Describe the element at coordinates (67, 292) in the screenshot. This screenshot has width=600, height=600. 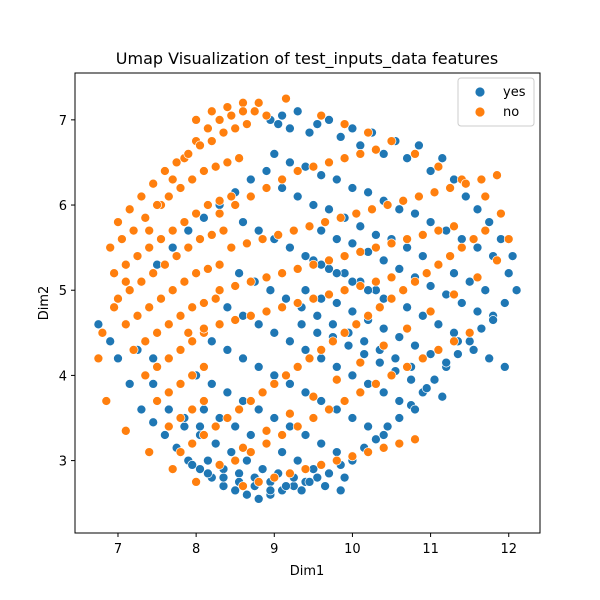
I see `y-axis-ticks: 3 4 5 6 7` at that location.